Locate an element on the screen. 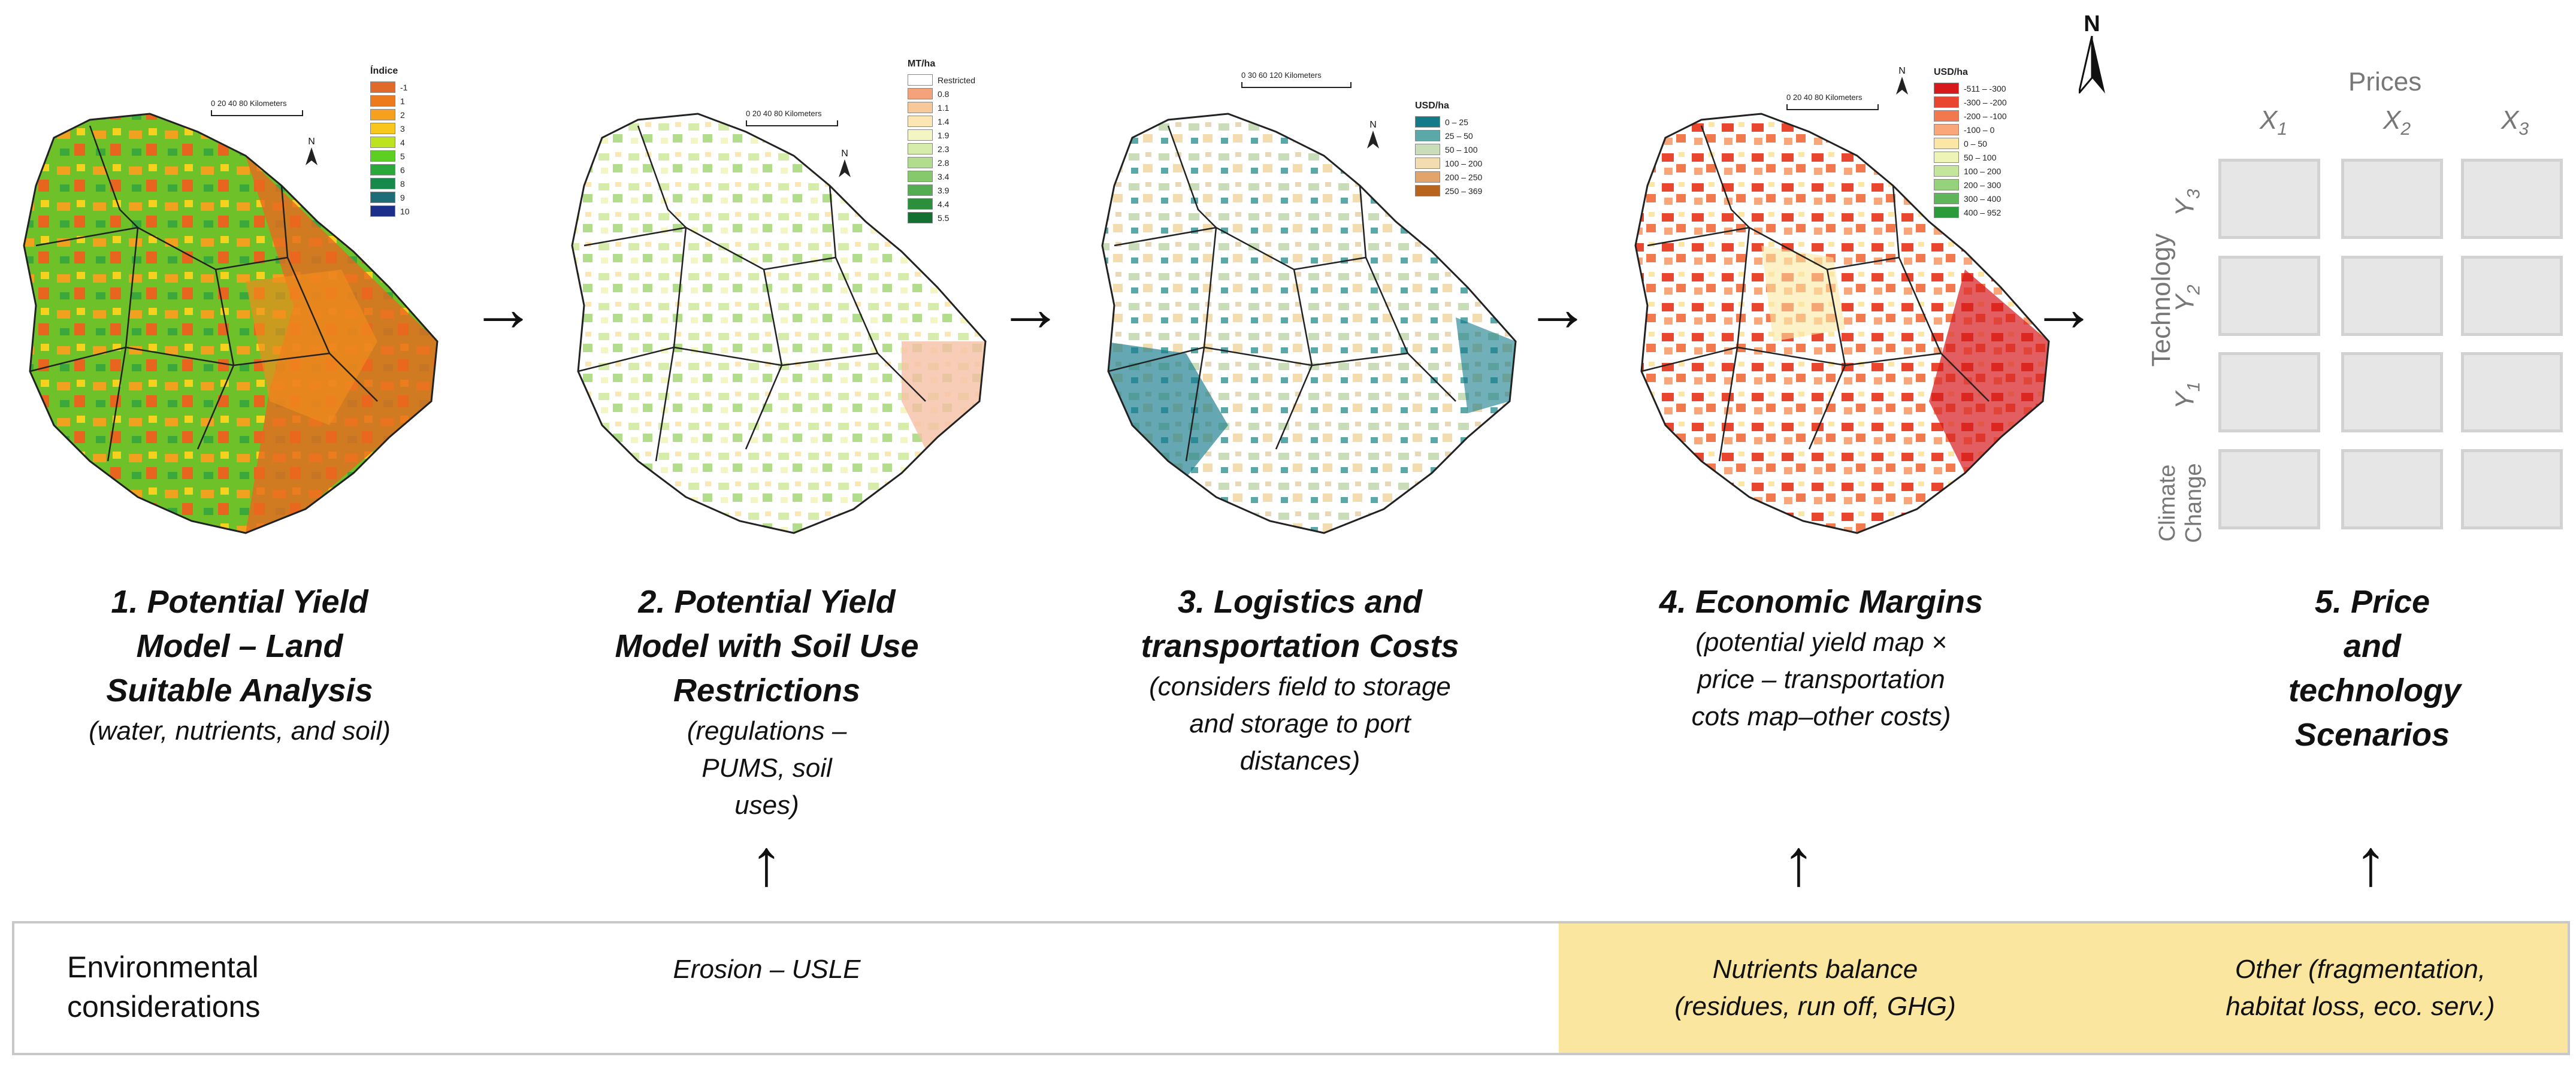 Image resolution: width=2576 pixels, height=1066 pixels. map4-legend-title: USD/ha is located at coordinates (1951, 72).